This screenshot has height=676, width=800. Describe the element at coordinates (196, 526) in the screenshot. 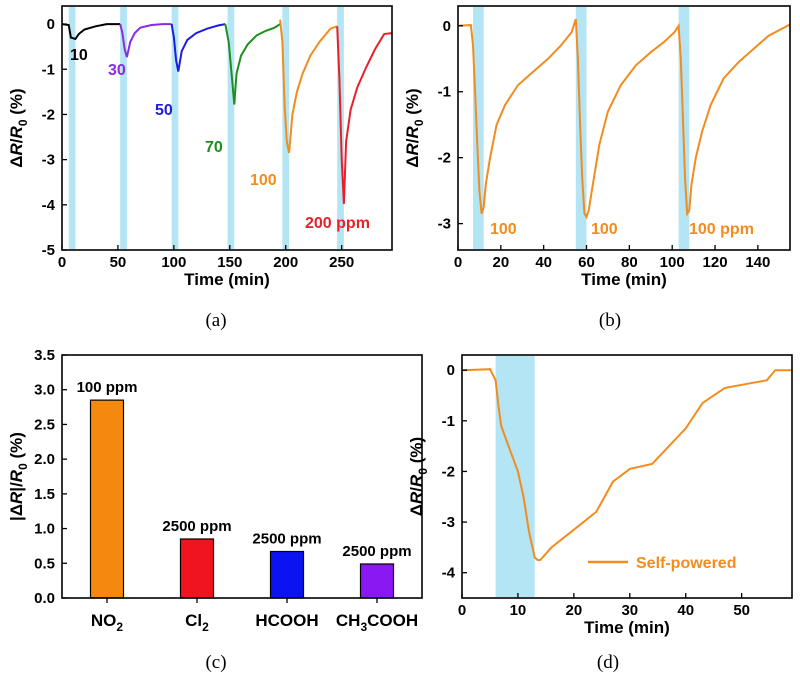

I see `bar-label-c-1: 2500 ppm` at that location.